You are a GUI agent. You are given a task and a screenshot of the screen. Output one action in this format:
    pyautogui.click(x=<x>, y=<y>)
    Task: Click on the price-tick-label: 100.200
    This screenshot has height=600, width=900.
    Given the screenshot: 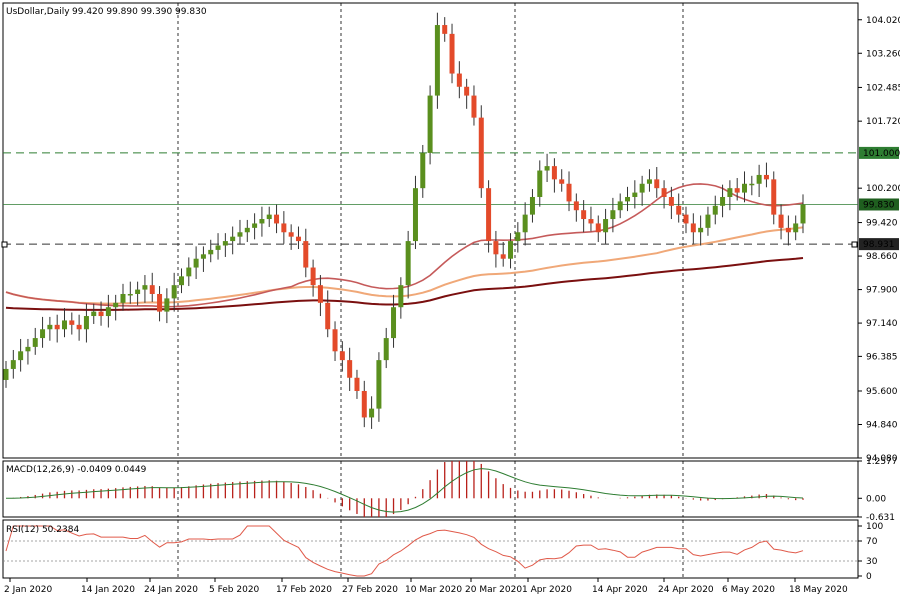 What is the action you would take?
    pyautogui.click(x=883, y=189)
    